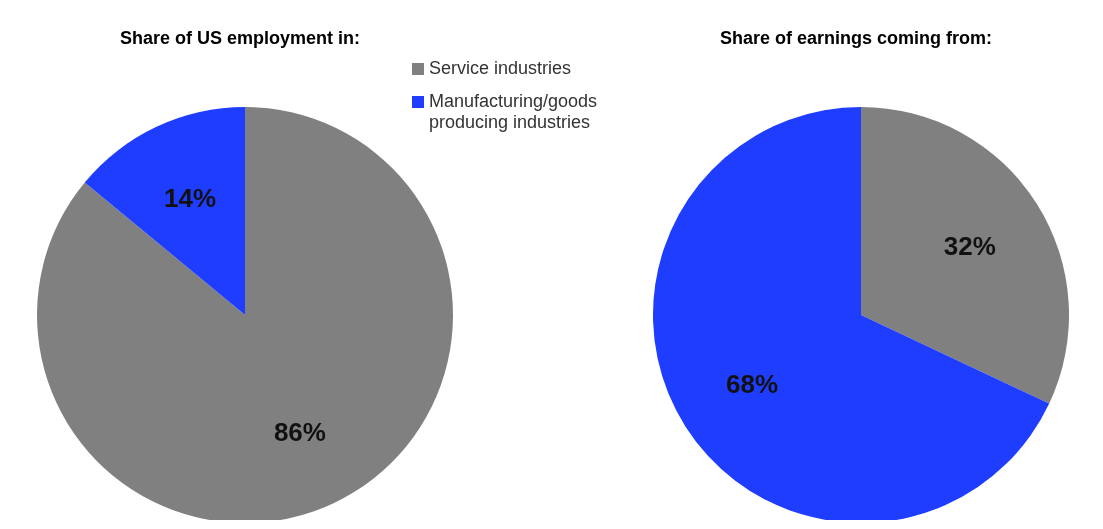 This screenshot has height=529, width=1103. I want to click on legend-label: Manufacturing/goods producing industries, so click(514, 112).